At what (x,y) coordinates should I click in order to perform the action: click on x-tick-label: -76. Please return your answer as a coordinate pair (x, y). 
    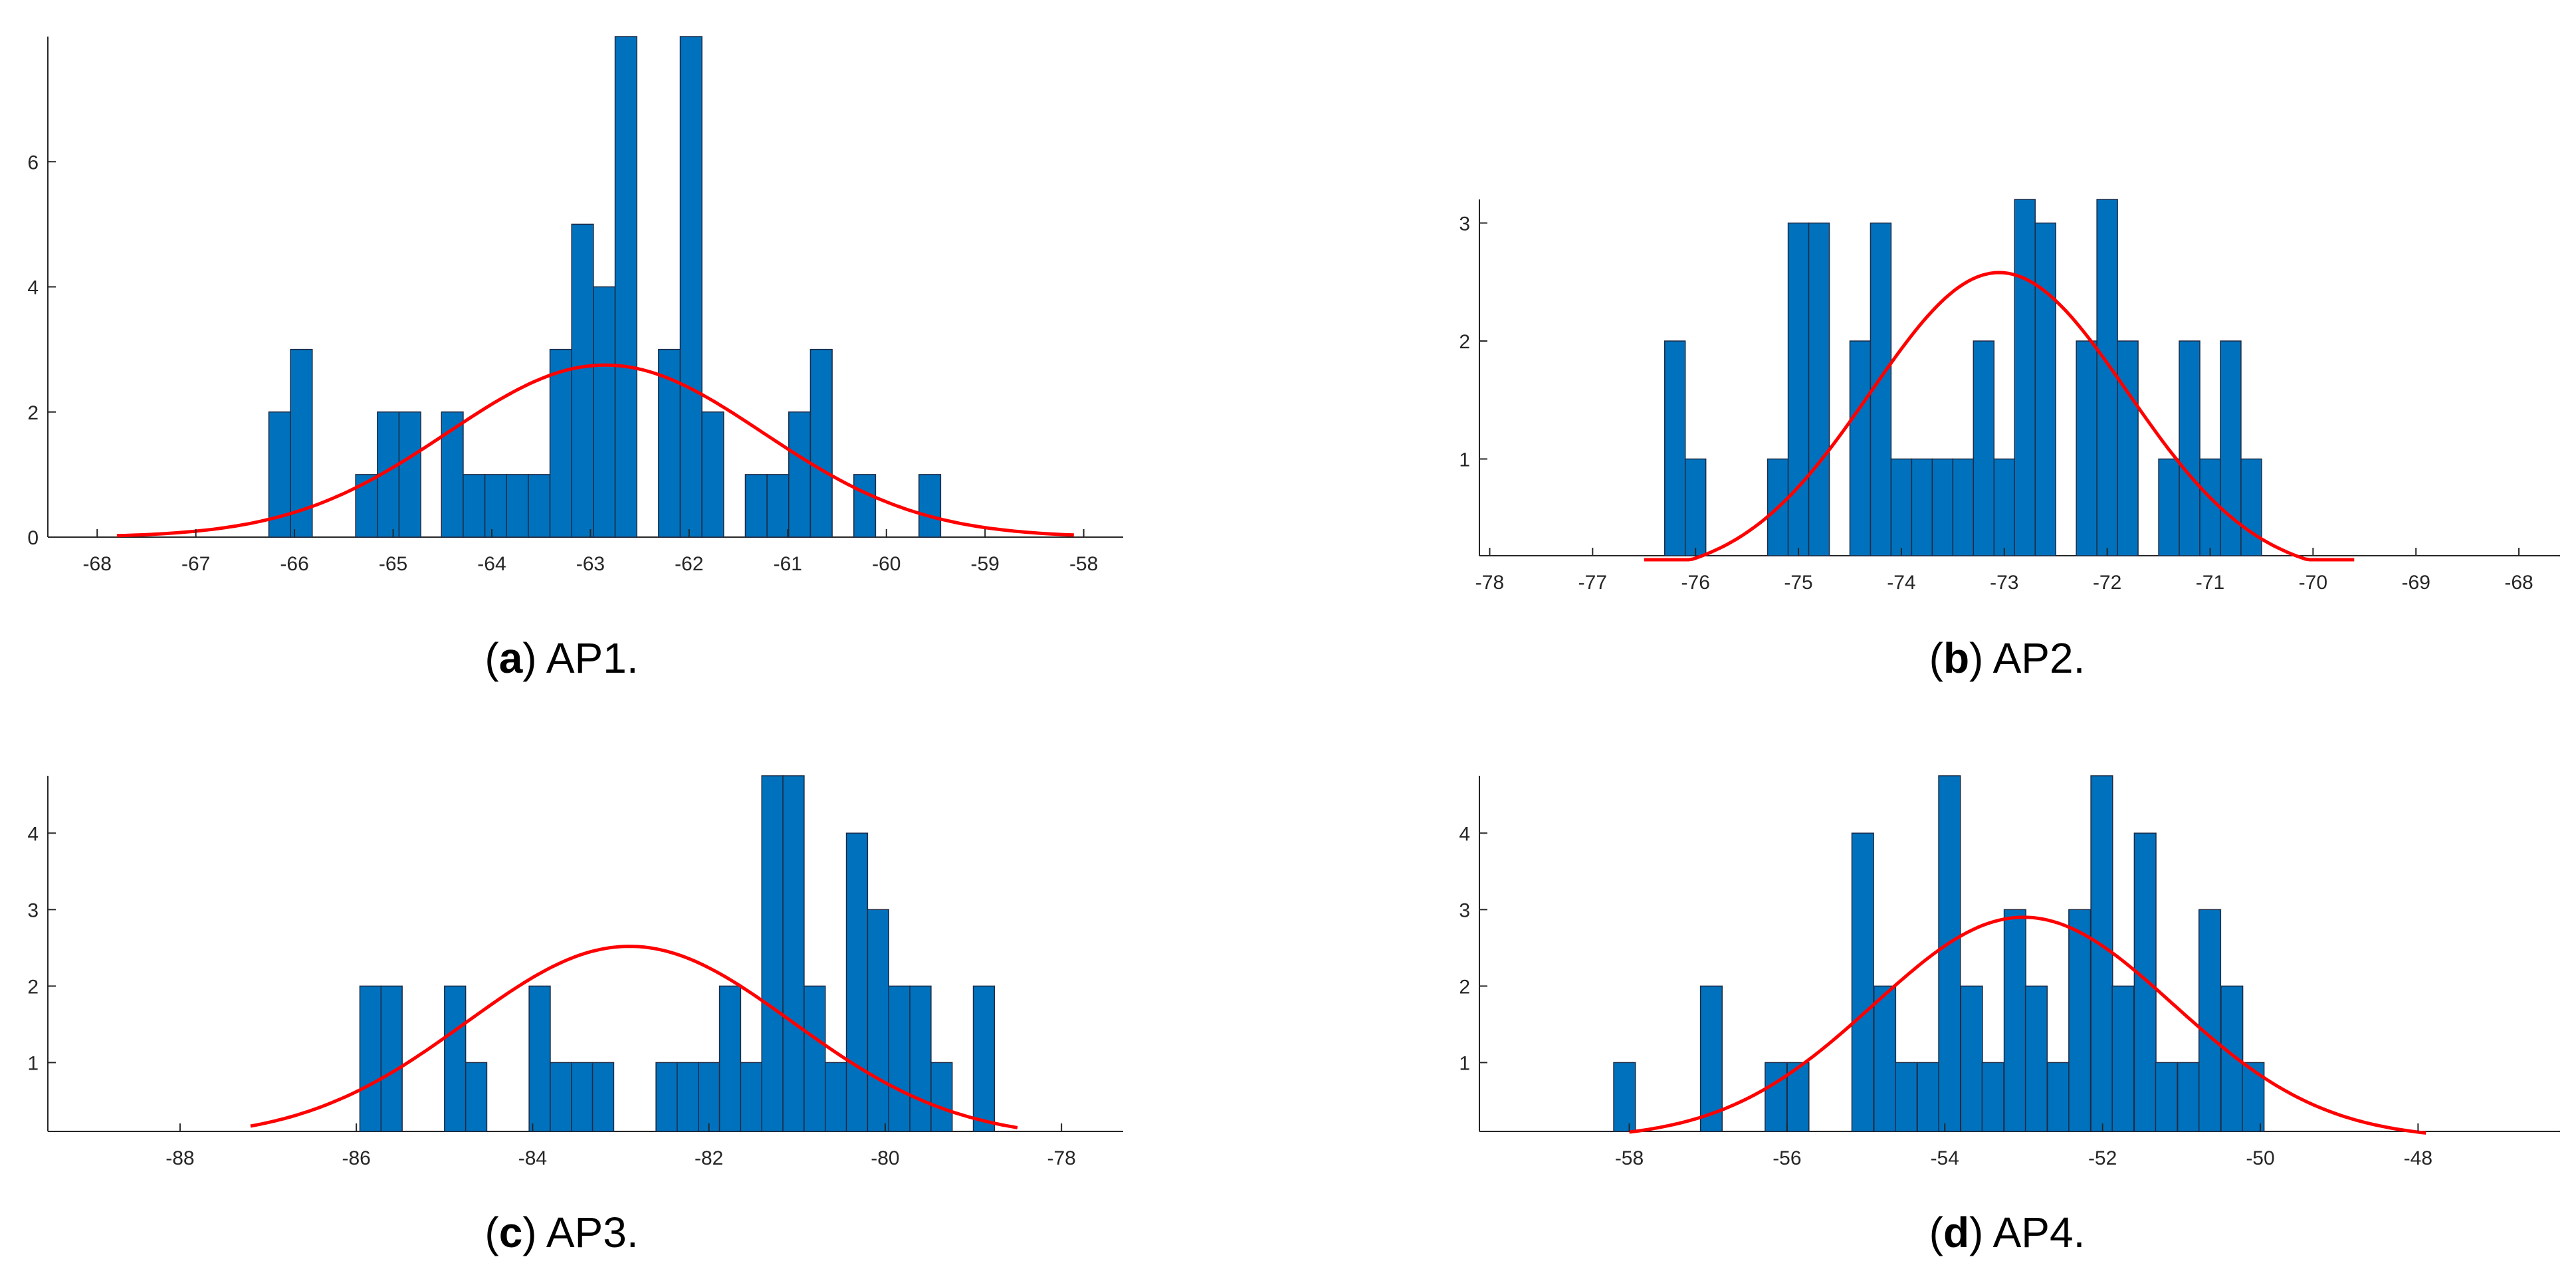
    Looking at the image, I should click on (1695, 583).